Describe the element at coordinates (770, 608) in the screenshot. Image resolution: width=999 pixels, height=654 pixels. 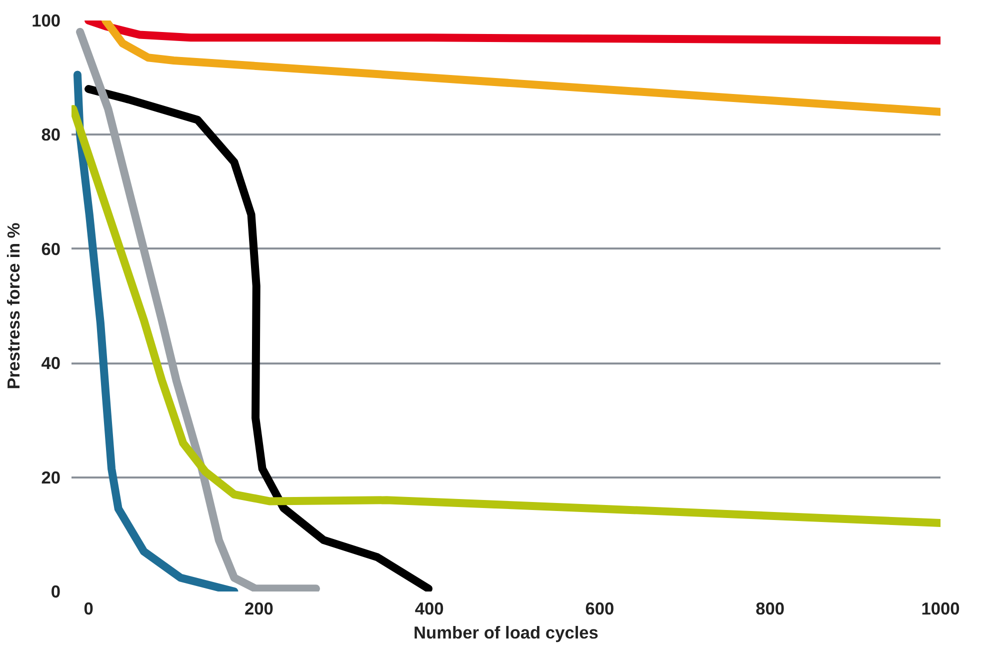
I see `x-tick-label: 800` at that location.